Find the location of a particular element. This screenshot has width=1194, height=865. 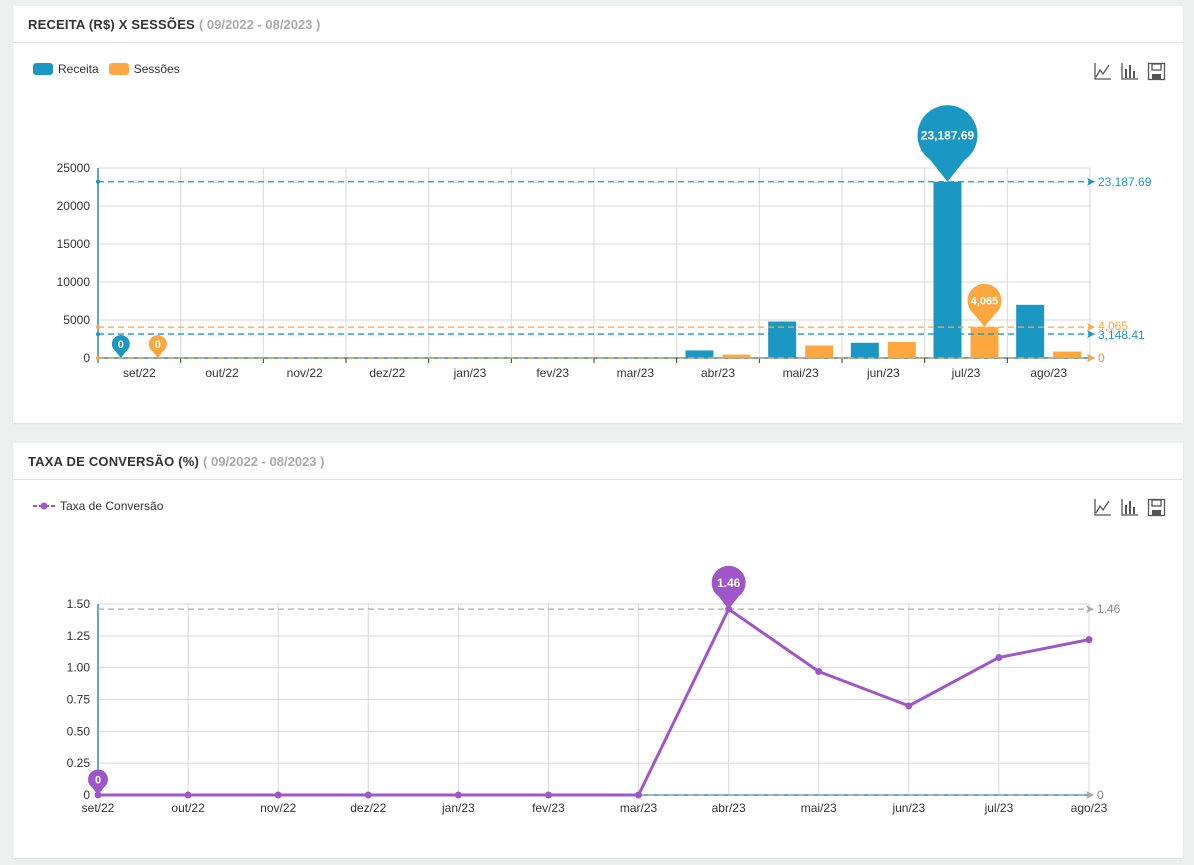

y-tick-label: 0.25 is located at coordinates (79, 763).